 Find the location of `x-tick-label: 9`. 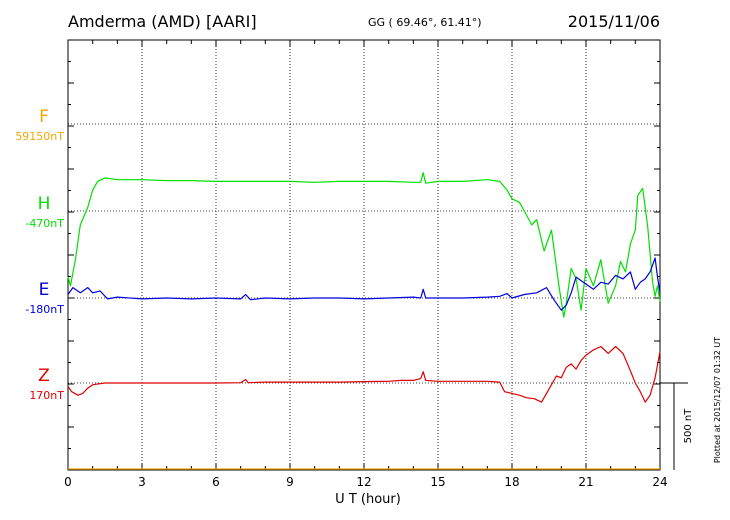

x-tick-label: 9 is located at coordinates (290, 482).